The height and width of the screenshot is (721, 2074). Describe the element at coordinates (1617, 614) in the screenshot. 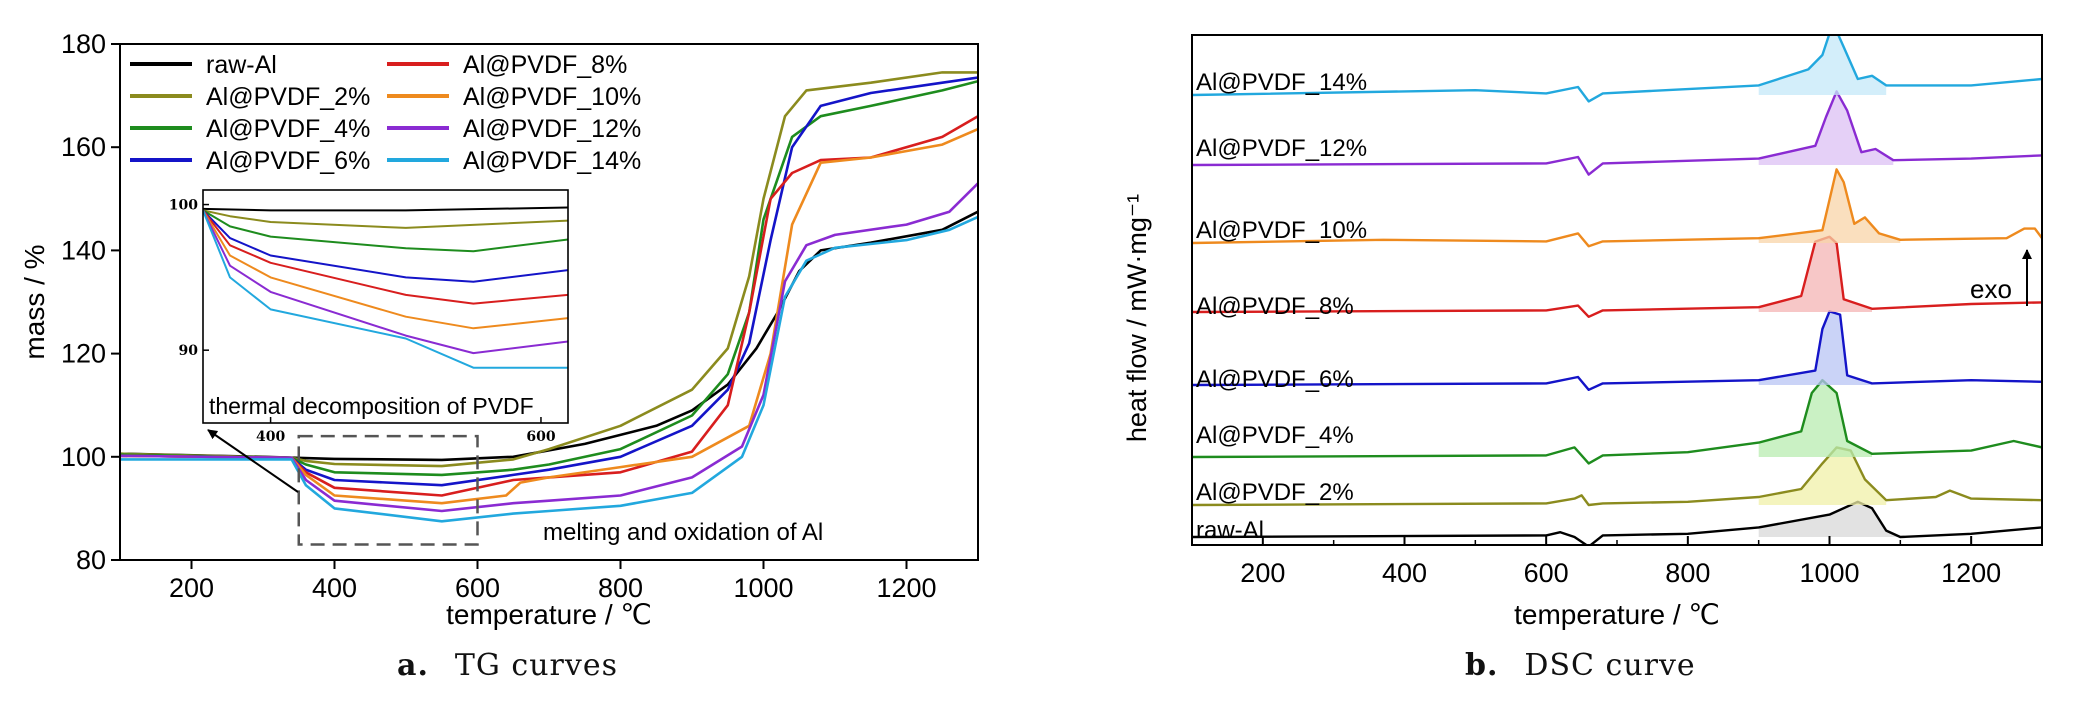

I see `dsc-x-axis-label: temperature / ℃` at that location.